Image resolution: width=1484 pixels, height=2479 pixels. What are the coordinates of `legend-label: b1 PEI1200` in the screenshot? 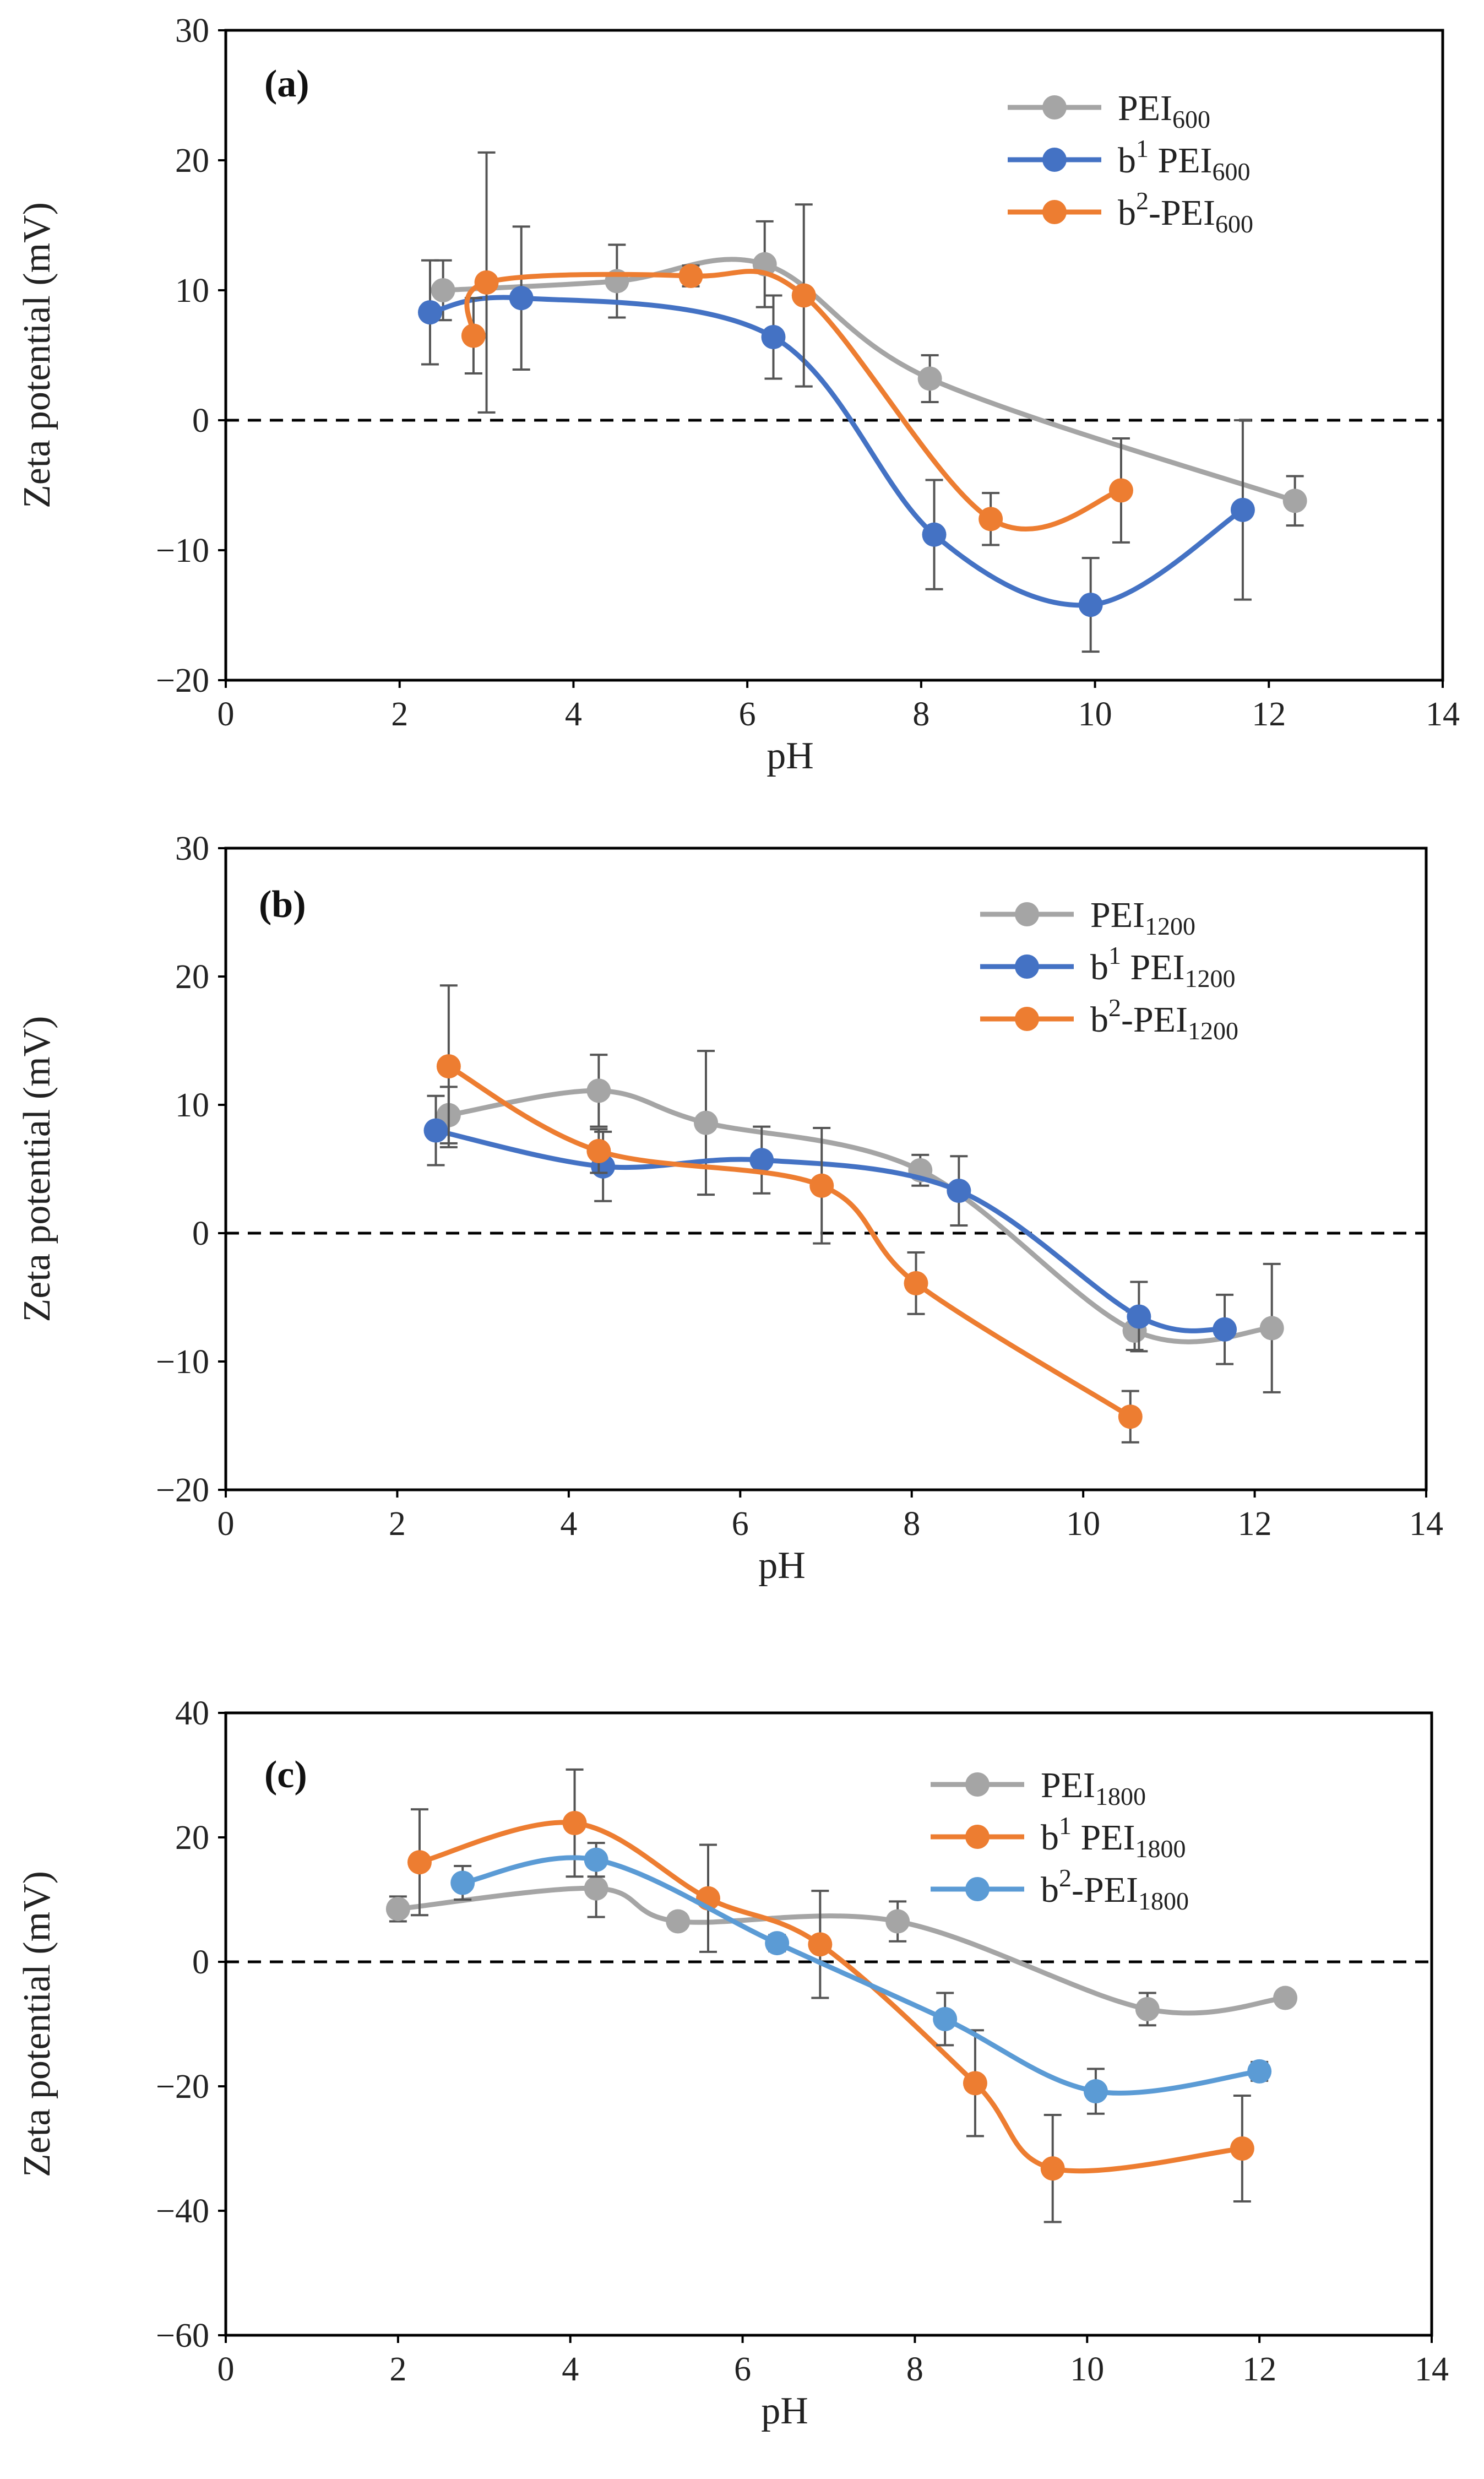 It's located at (1163, 967).